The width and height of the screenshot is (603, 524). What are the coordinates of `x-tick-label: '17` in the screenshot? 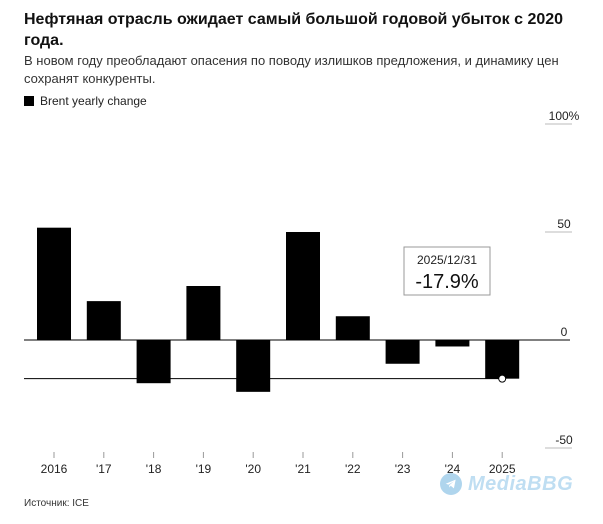 It's located at (104, 469).